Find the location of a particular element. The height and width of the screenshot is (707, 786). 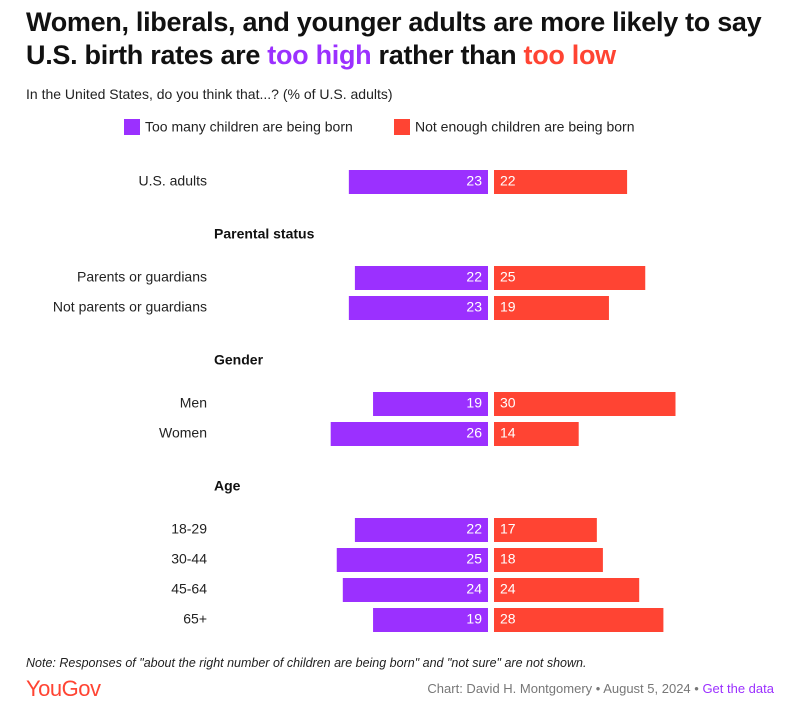

category-label: Men is located at coordinates (193, 403).